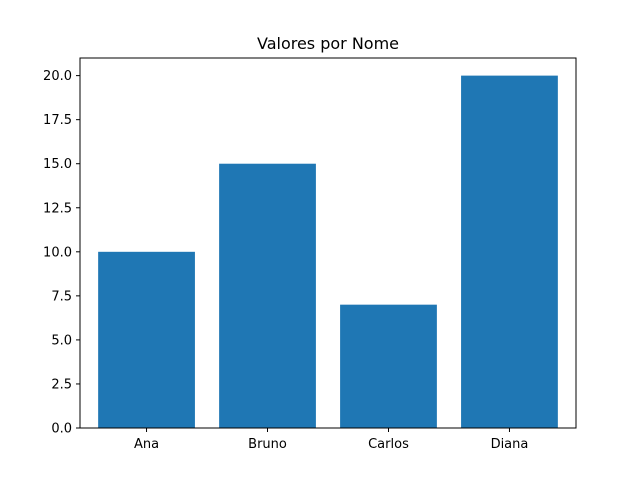  I want to click on bar-diana, so click(509, 251).